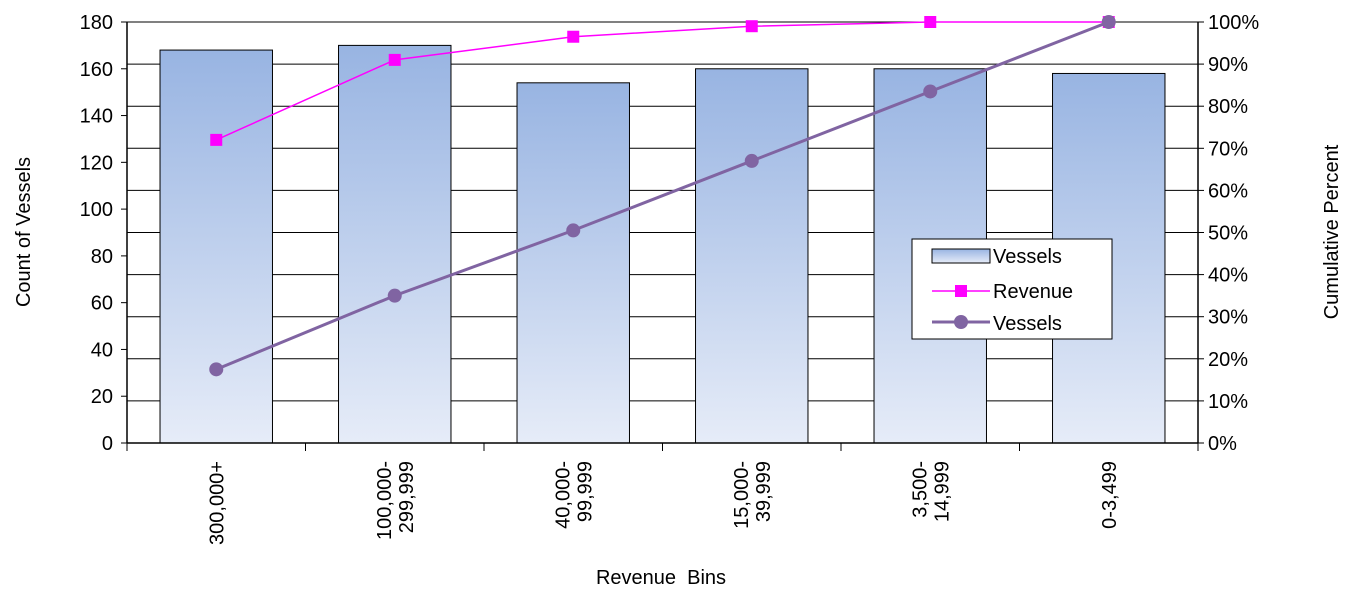  Describe the element at coordinates (1033, 292) in the screenshot. I see `legend-label-revenue: Revenue` at that location.